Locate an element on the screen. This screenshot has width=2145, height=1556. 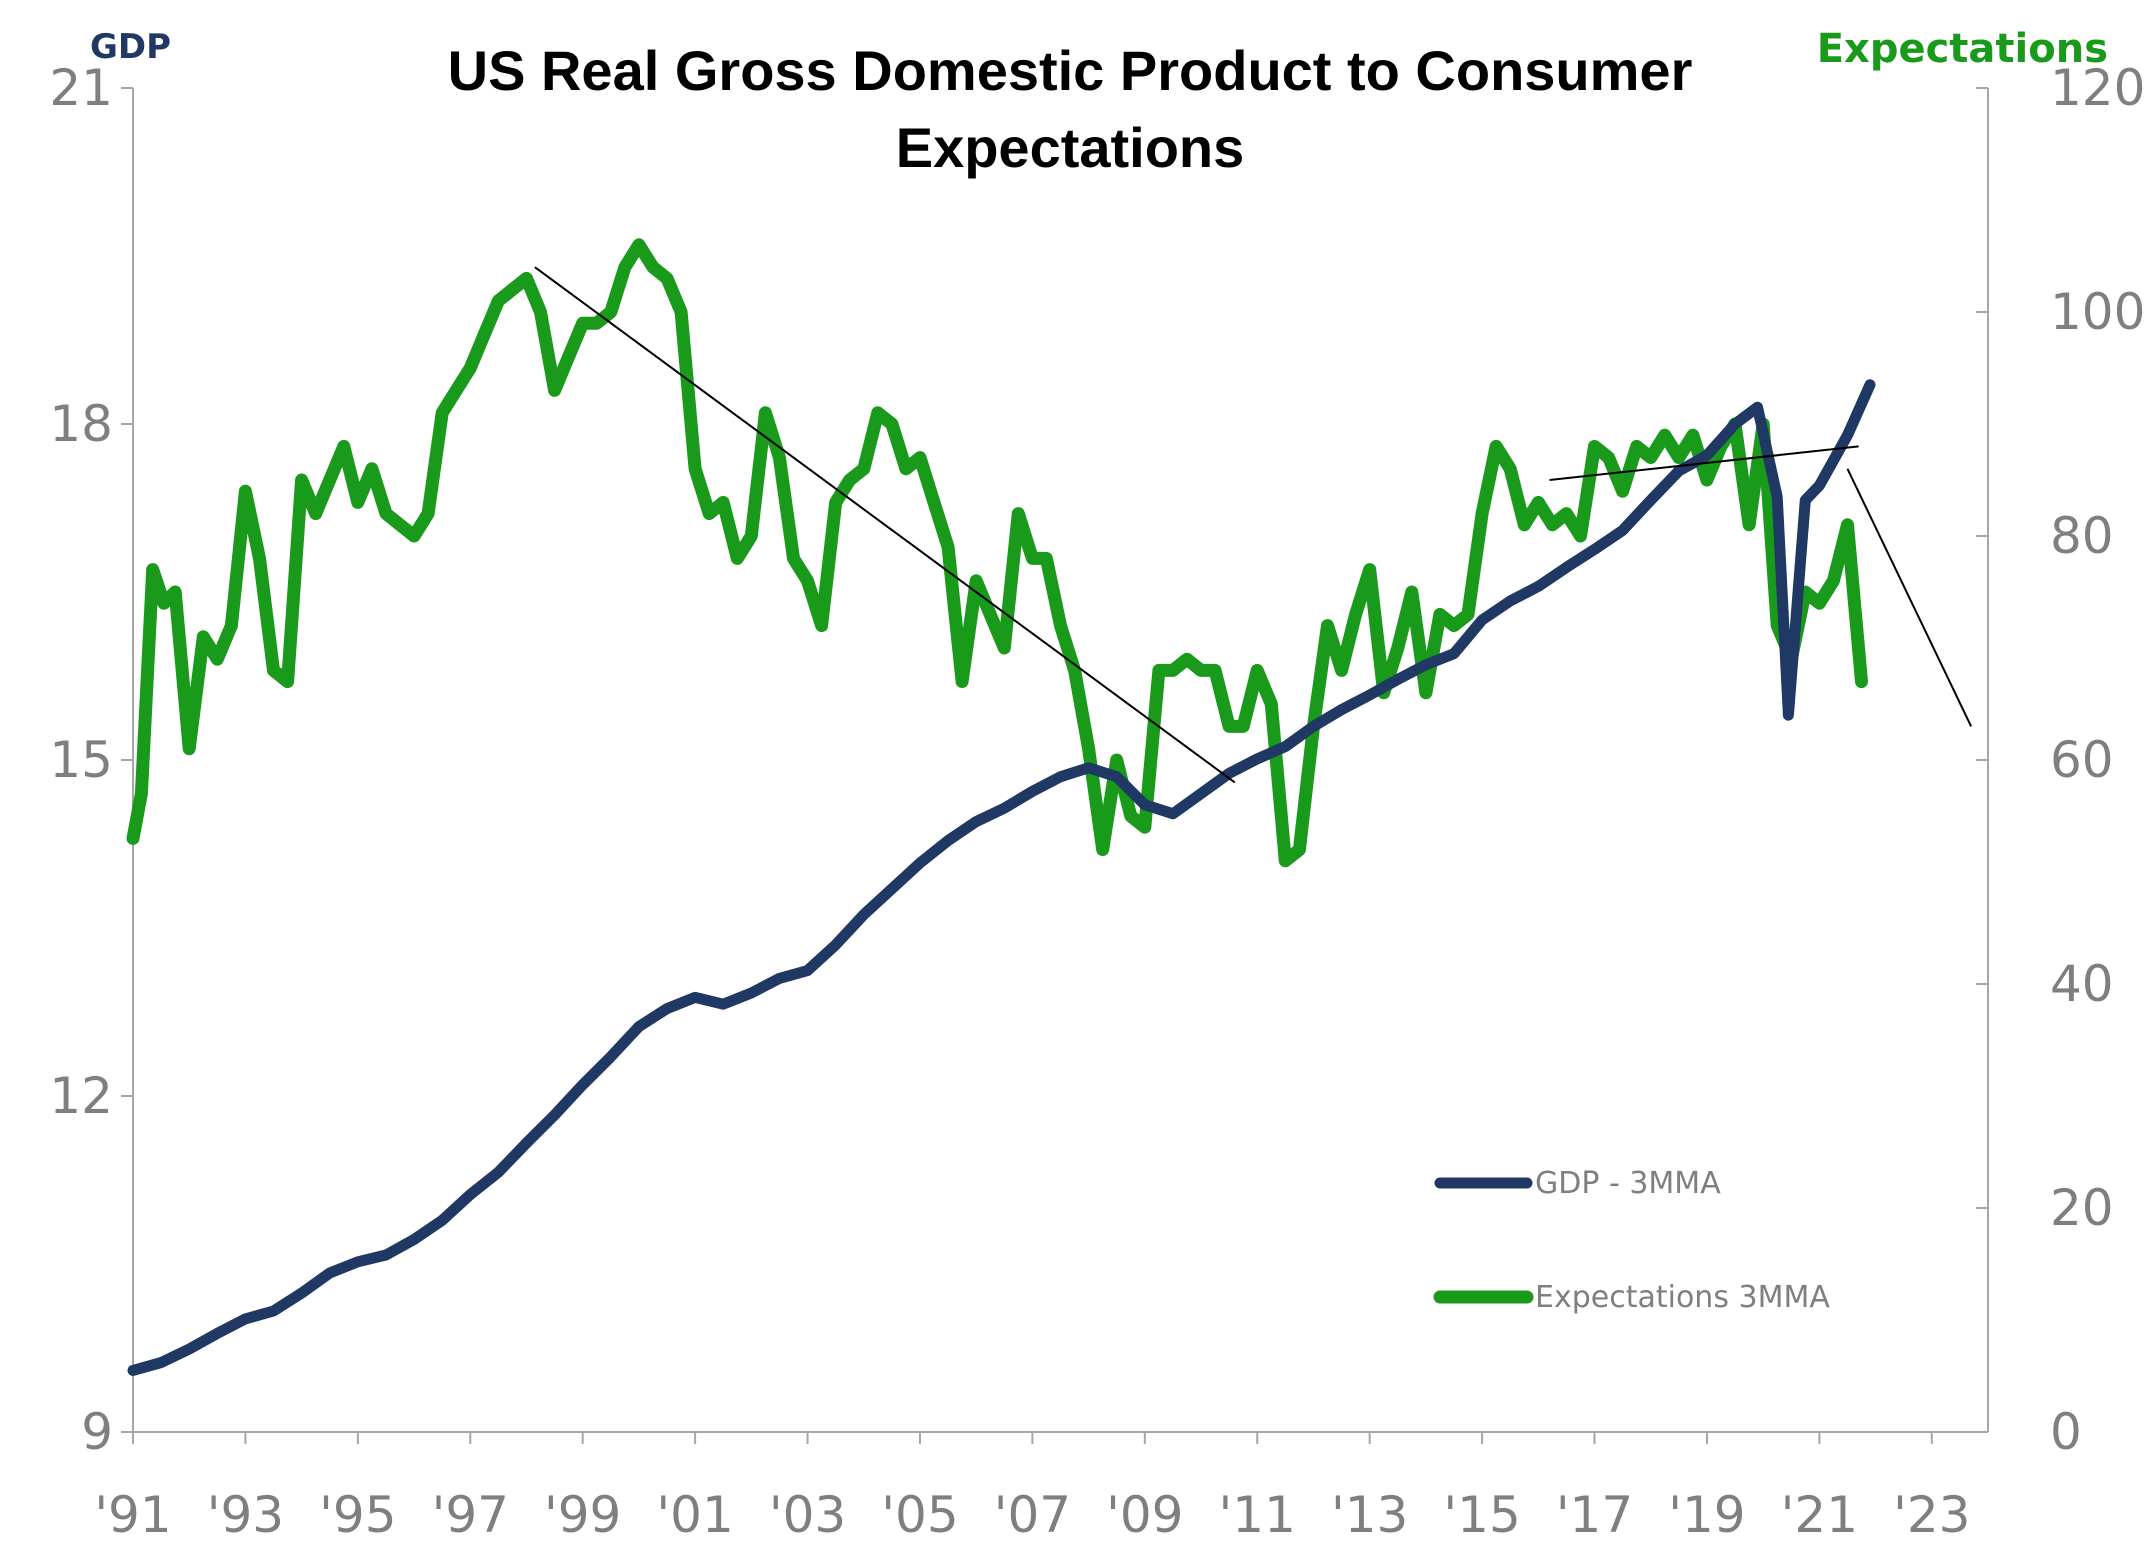
right-tick-label: 20 is located at coordinates (2082, 1208).